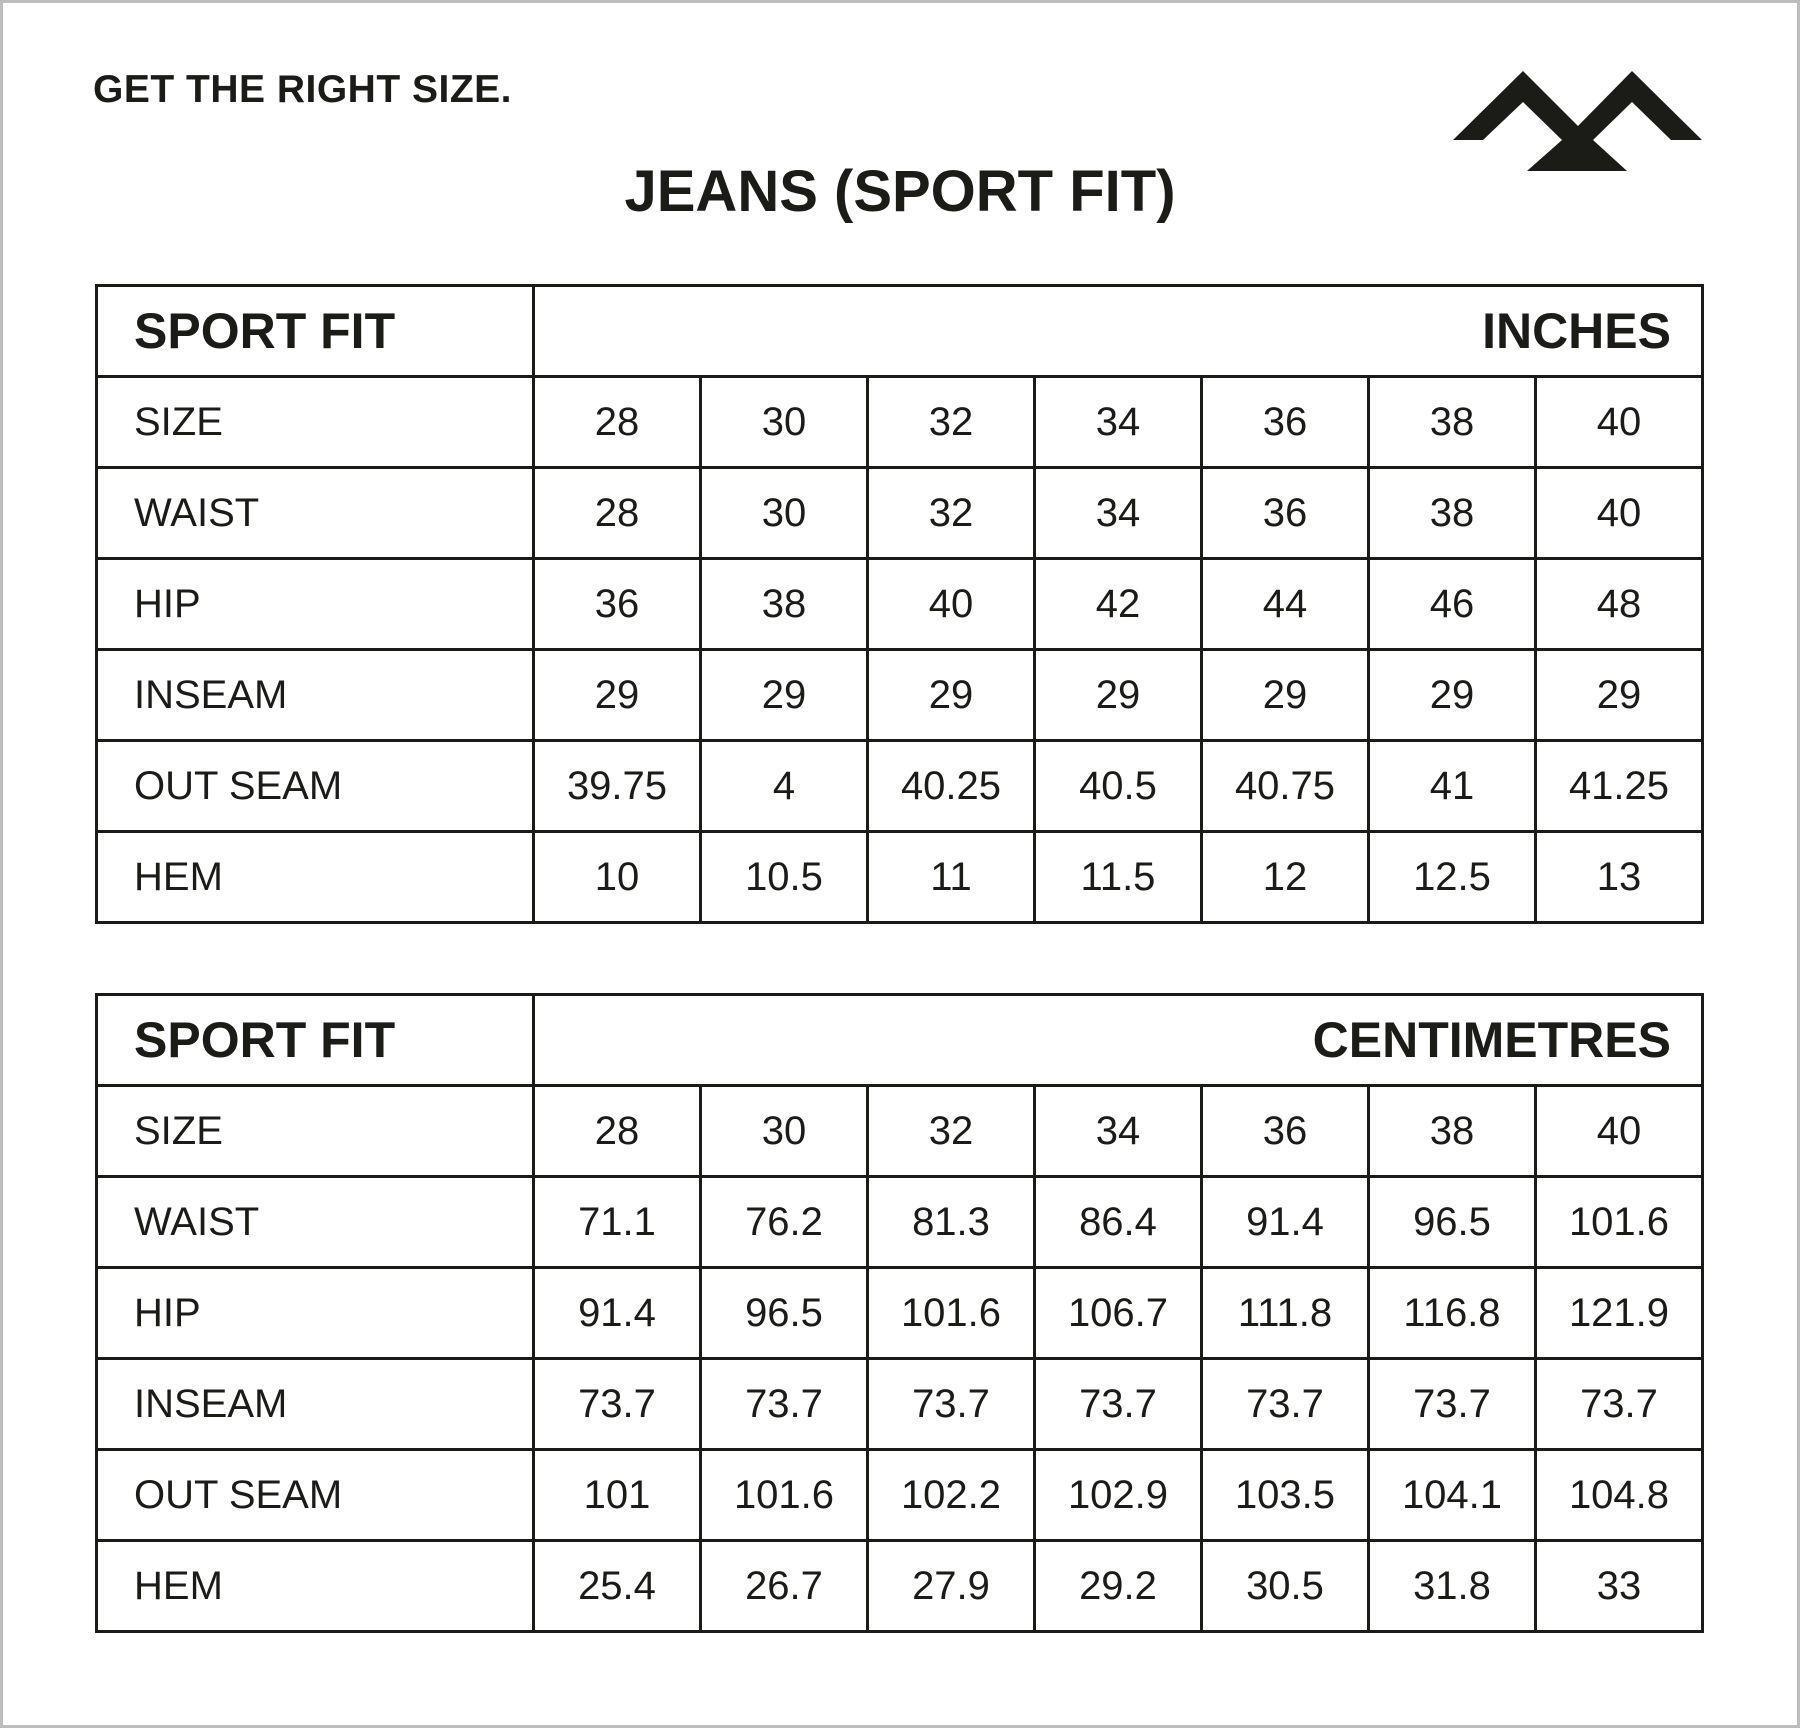 This screenshot has width=1800, height=1728. Describe the element at coordinates (1285, 786) in the screenshot. I see `table-cell: 40.75` at that location.